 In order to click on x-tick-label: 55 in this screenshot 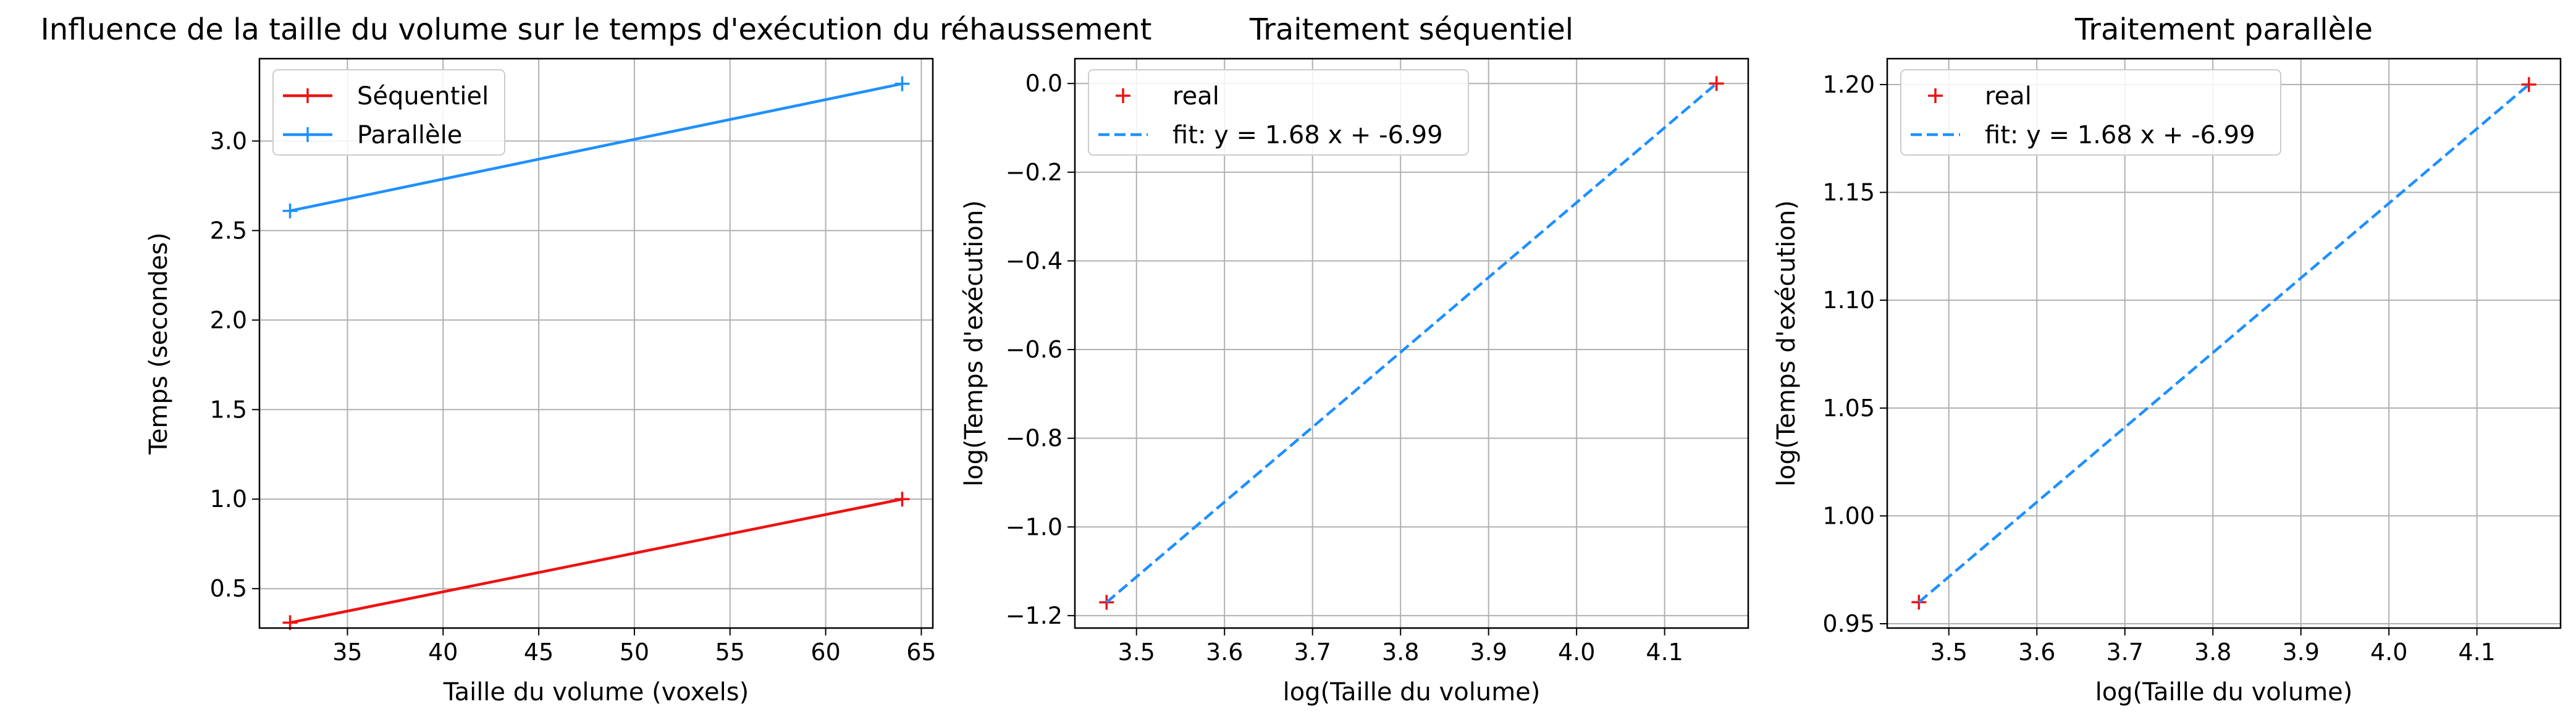, I will do `click(730, 653)`.